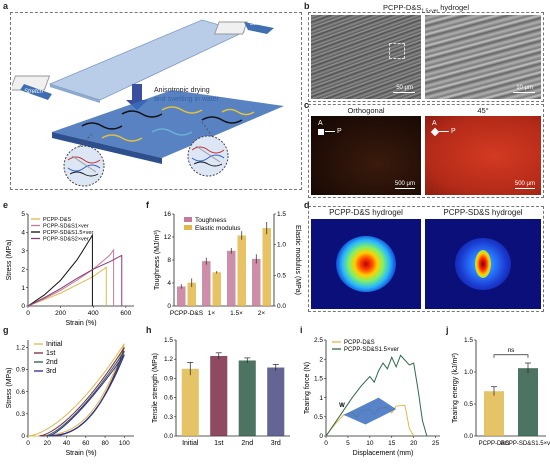 The width and height of the screenshot is (550, 465). I want to click on scale-bar-500um-left: 500 μm, so click(404, 184).